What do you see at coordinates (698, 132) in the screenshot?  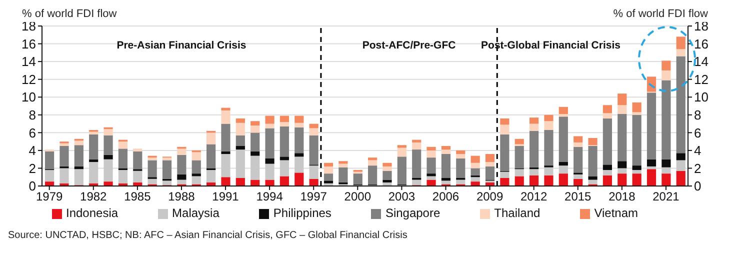 I see `y2-tick-label: 6` at bounding box center [698, 132].